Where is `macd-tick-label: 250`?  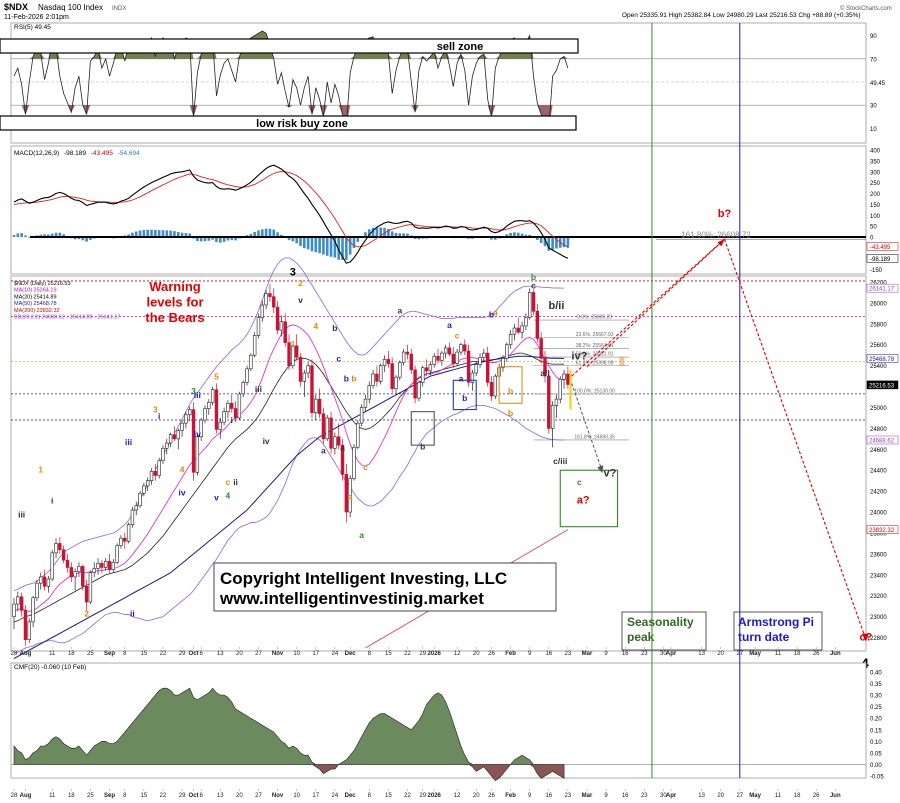
macd-tick-label: 250 is located at coordinates (875, 184).